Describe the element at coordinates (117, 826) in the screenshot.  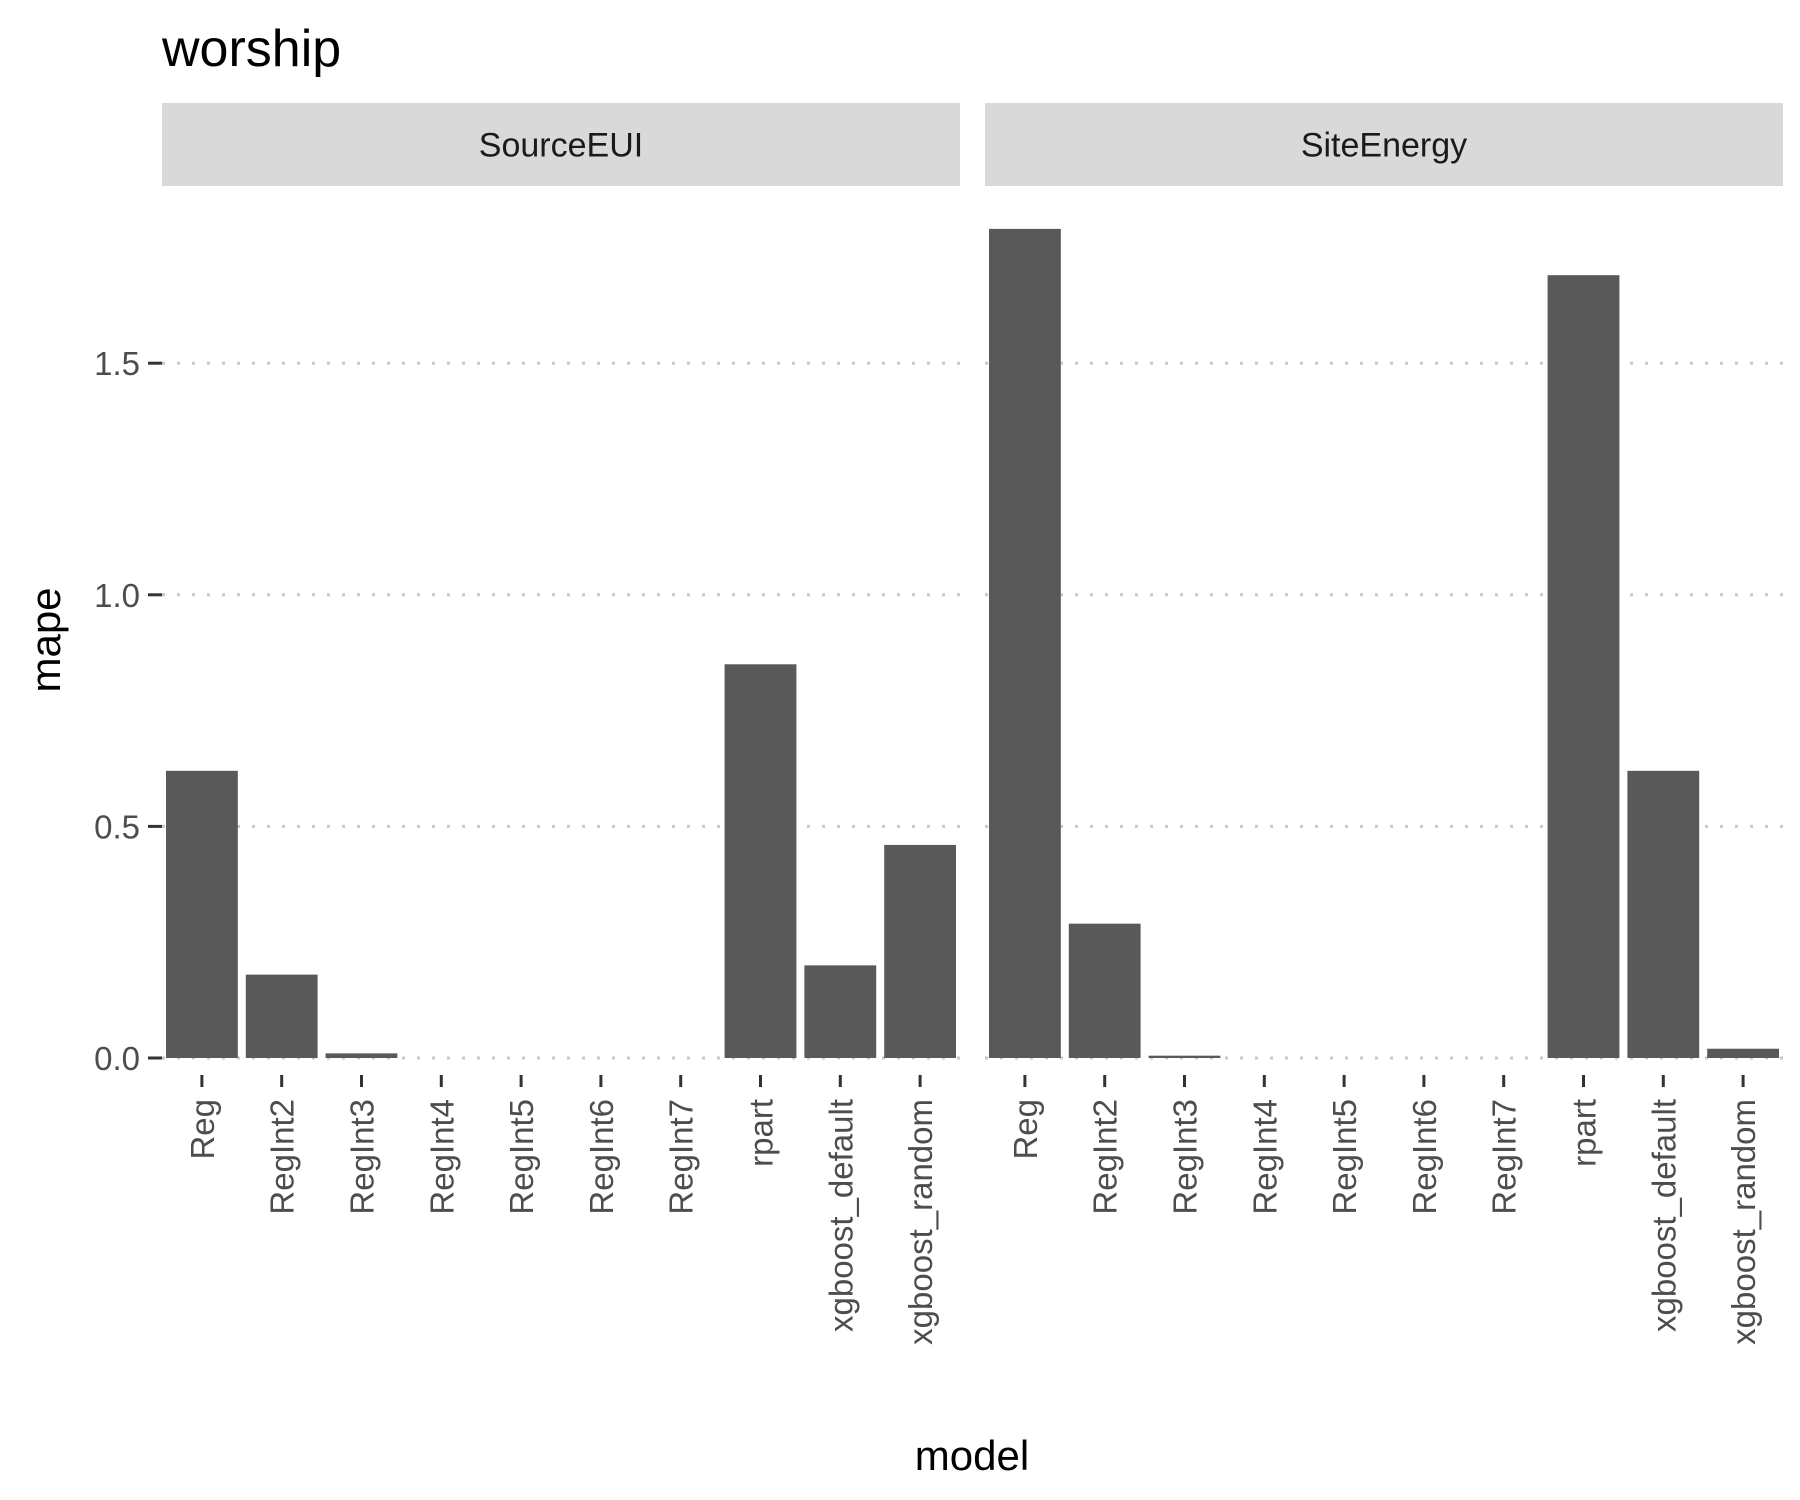
I see `y-tick-label: 0.5` at that location.